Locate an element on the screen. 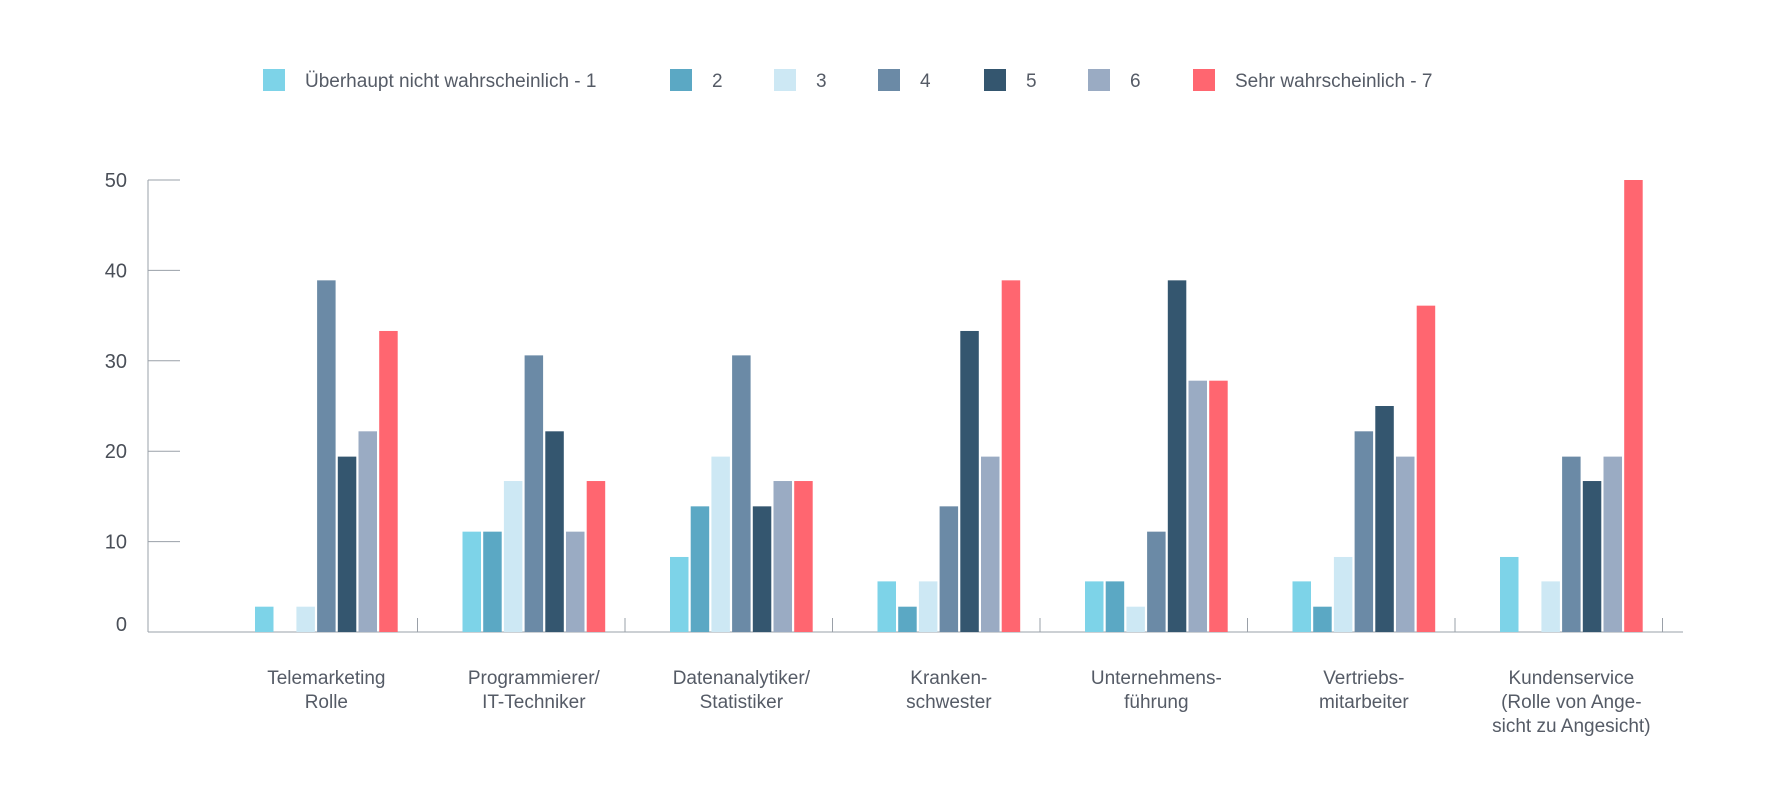  category-label: Programmierer/ is located at coordinates (534, 678).